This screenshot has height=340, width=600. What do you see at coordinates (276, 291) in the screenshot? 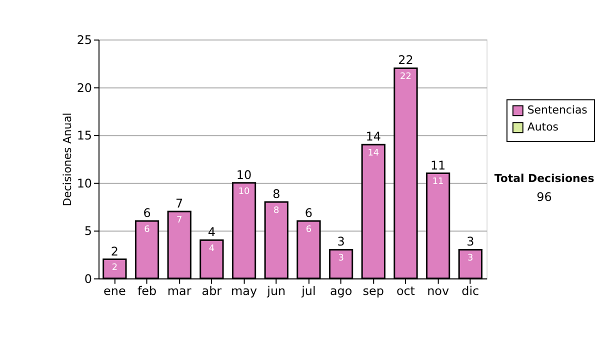
I see `x-tick-label: jun` at bounding box center [276, 291].